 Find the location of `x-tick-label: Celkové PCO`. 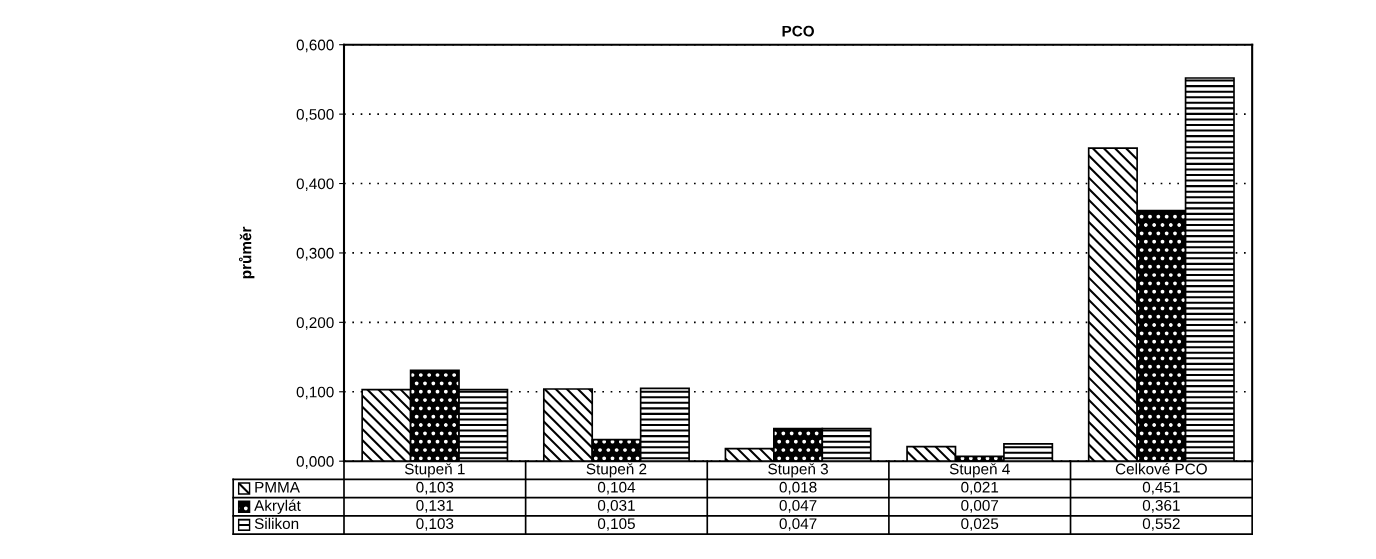

x-tick-label: Celkové PCO is located at coordinates (1161, 468).